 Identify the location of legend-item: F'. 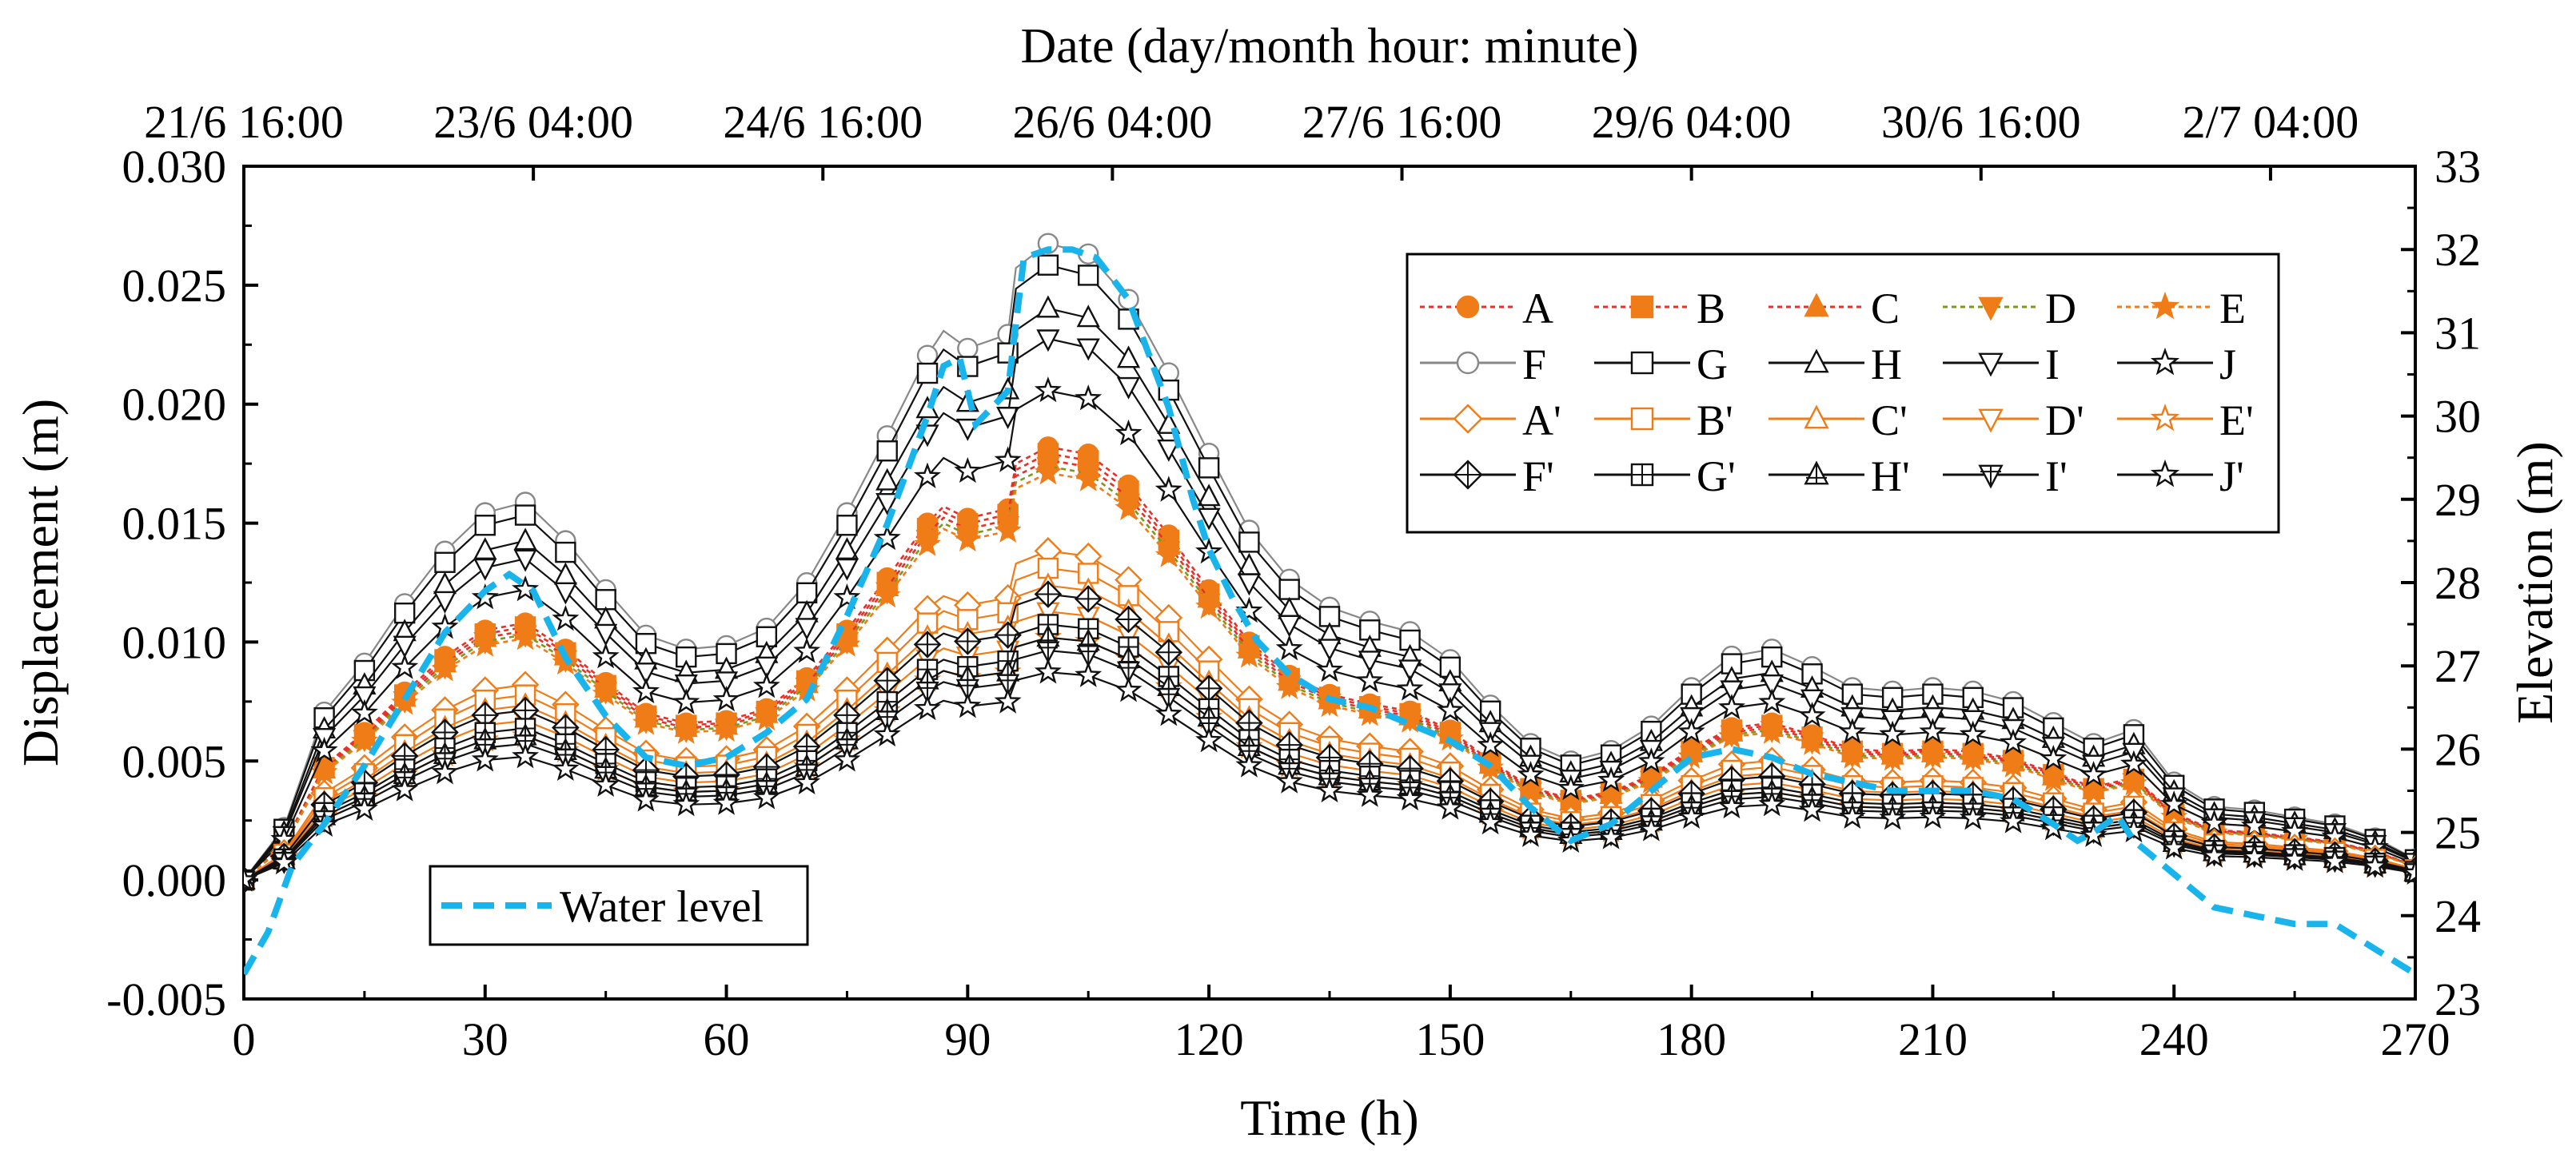
(1487, 476).